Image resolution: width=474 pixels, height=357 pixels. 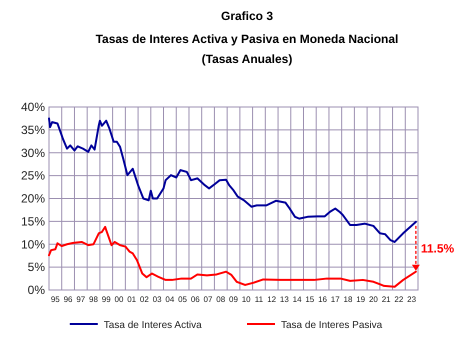 I want to click on x-tick-label: 97, so click(x=81, y=299).